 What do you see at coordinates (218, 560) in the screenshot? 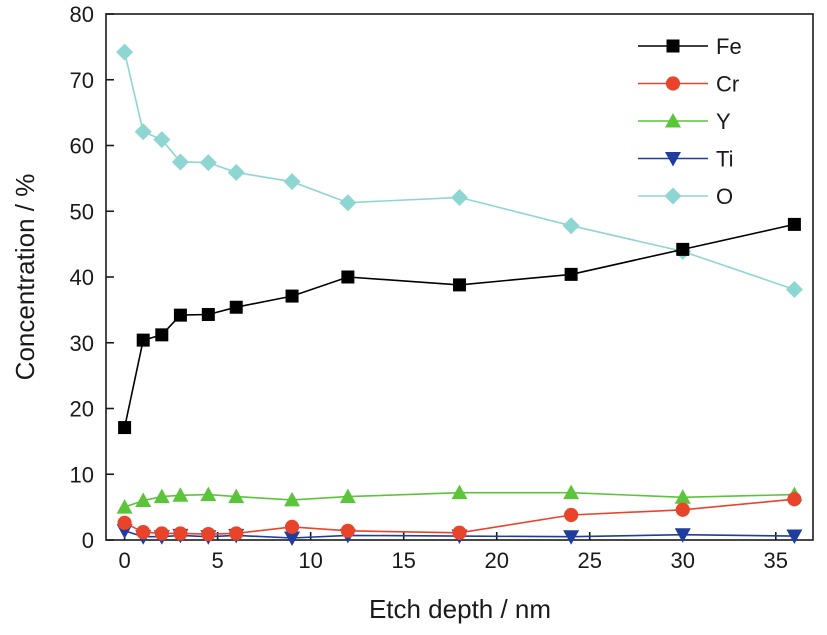
I see `x-tick-label: 5` at bounding box center [218, 560].